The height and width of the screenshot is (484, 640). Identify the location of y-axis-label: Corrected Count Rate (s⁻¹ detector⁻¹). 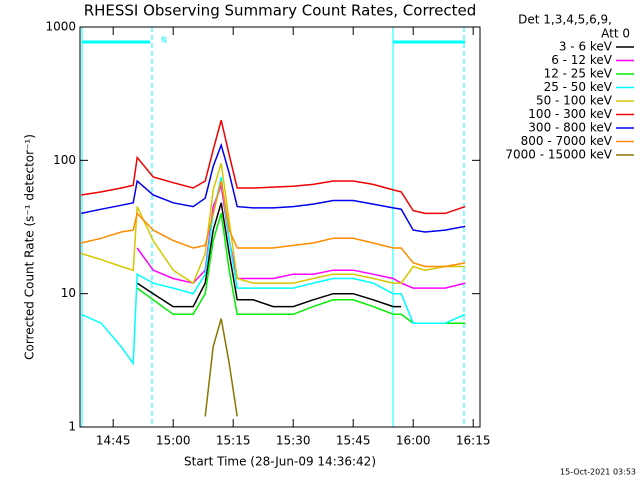
(30, 247).